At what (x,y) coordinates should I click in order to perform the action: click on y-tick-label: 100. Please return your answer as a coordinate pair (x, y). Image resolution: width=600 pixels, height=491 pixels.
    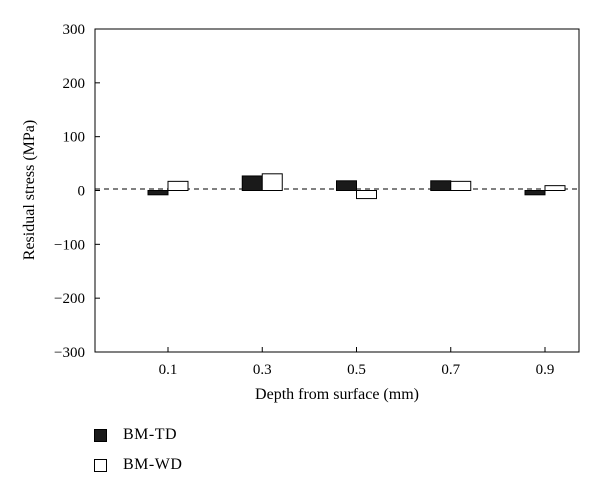
    Looking at the image, I should click on (74, 138).